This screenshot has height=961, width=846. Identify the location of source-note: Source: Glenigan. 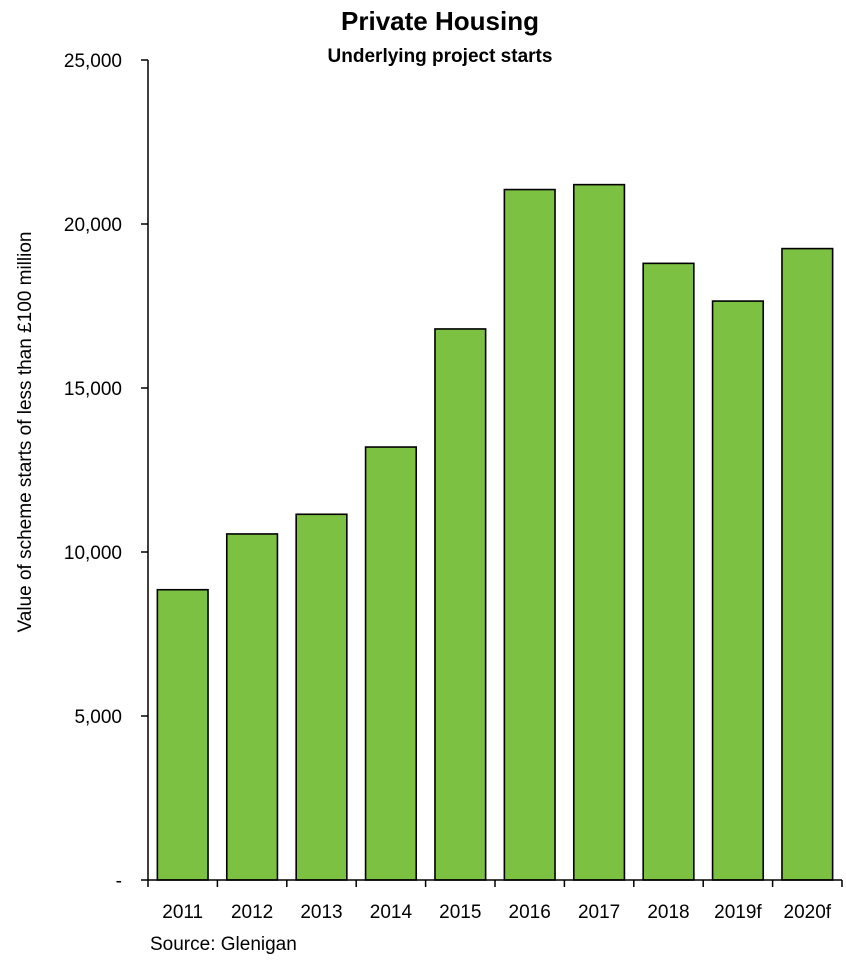
(223, 944).